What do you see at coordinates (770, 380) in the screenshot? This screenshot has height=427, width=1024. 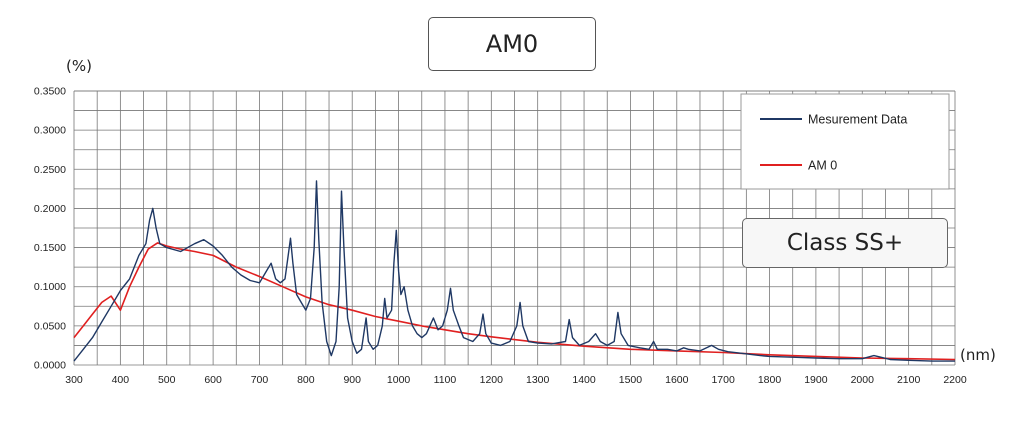 I see `x-tick-label: 1800` at bounding box center [770, 380].